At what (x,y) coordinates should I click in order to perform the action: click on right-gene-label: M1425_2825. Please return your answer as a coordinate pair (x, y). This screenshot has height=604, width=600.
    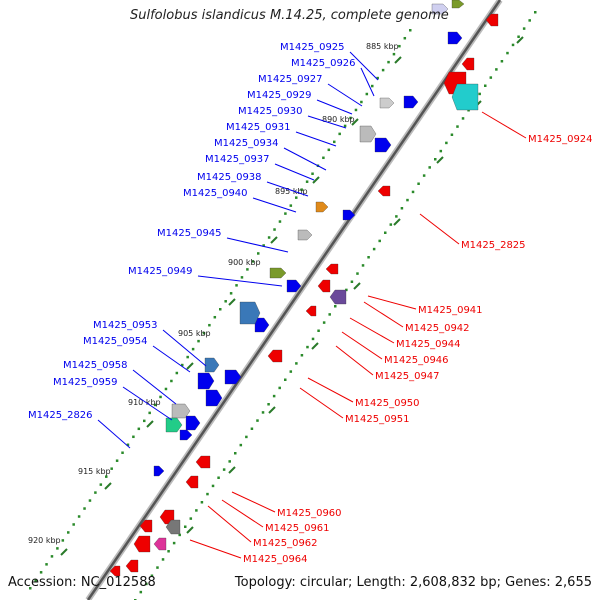
    Looking at the image, I should click on (493, 245).